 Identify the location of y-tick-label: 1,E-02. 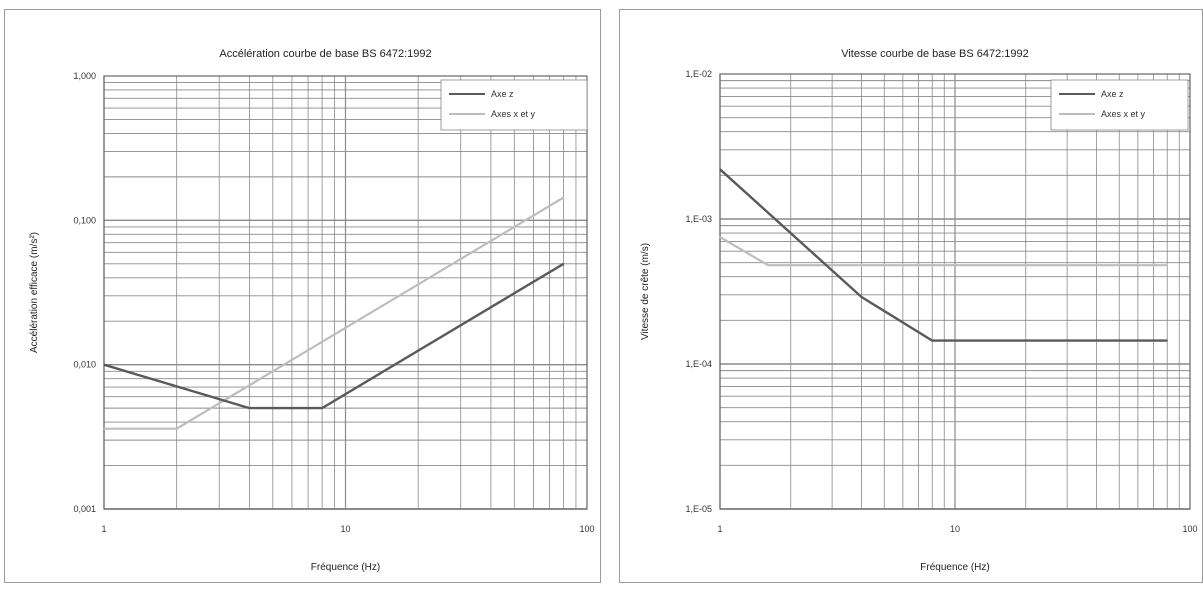
(698, 74).